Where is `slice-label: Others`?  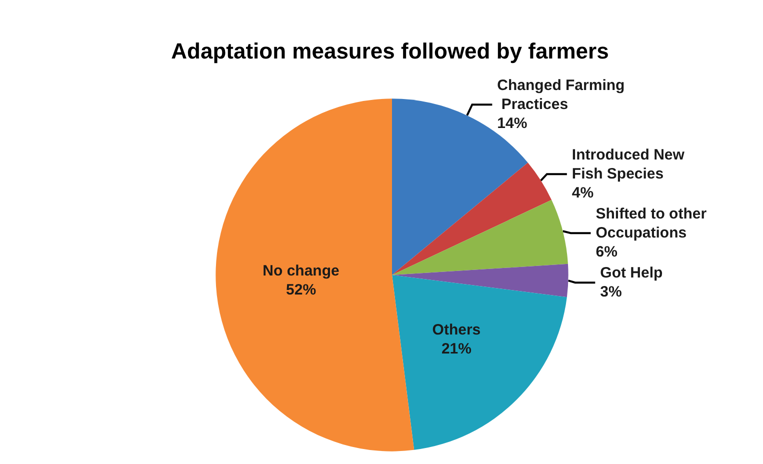 slice-label: Others is located at coordinates (456, 329).